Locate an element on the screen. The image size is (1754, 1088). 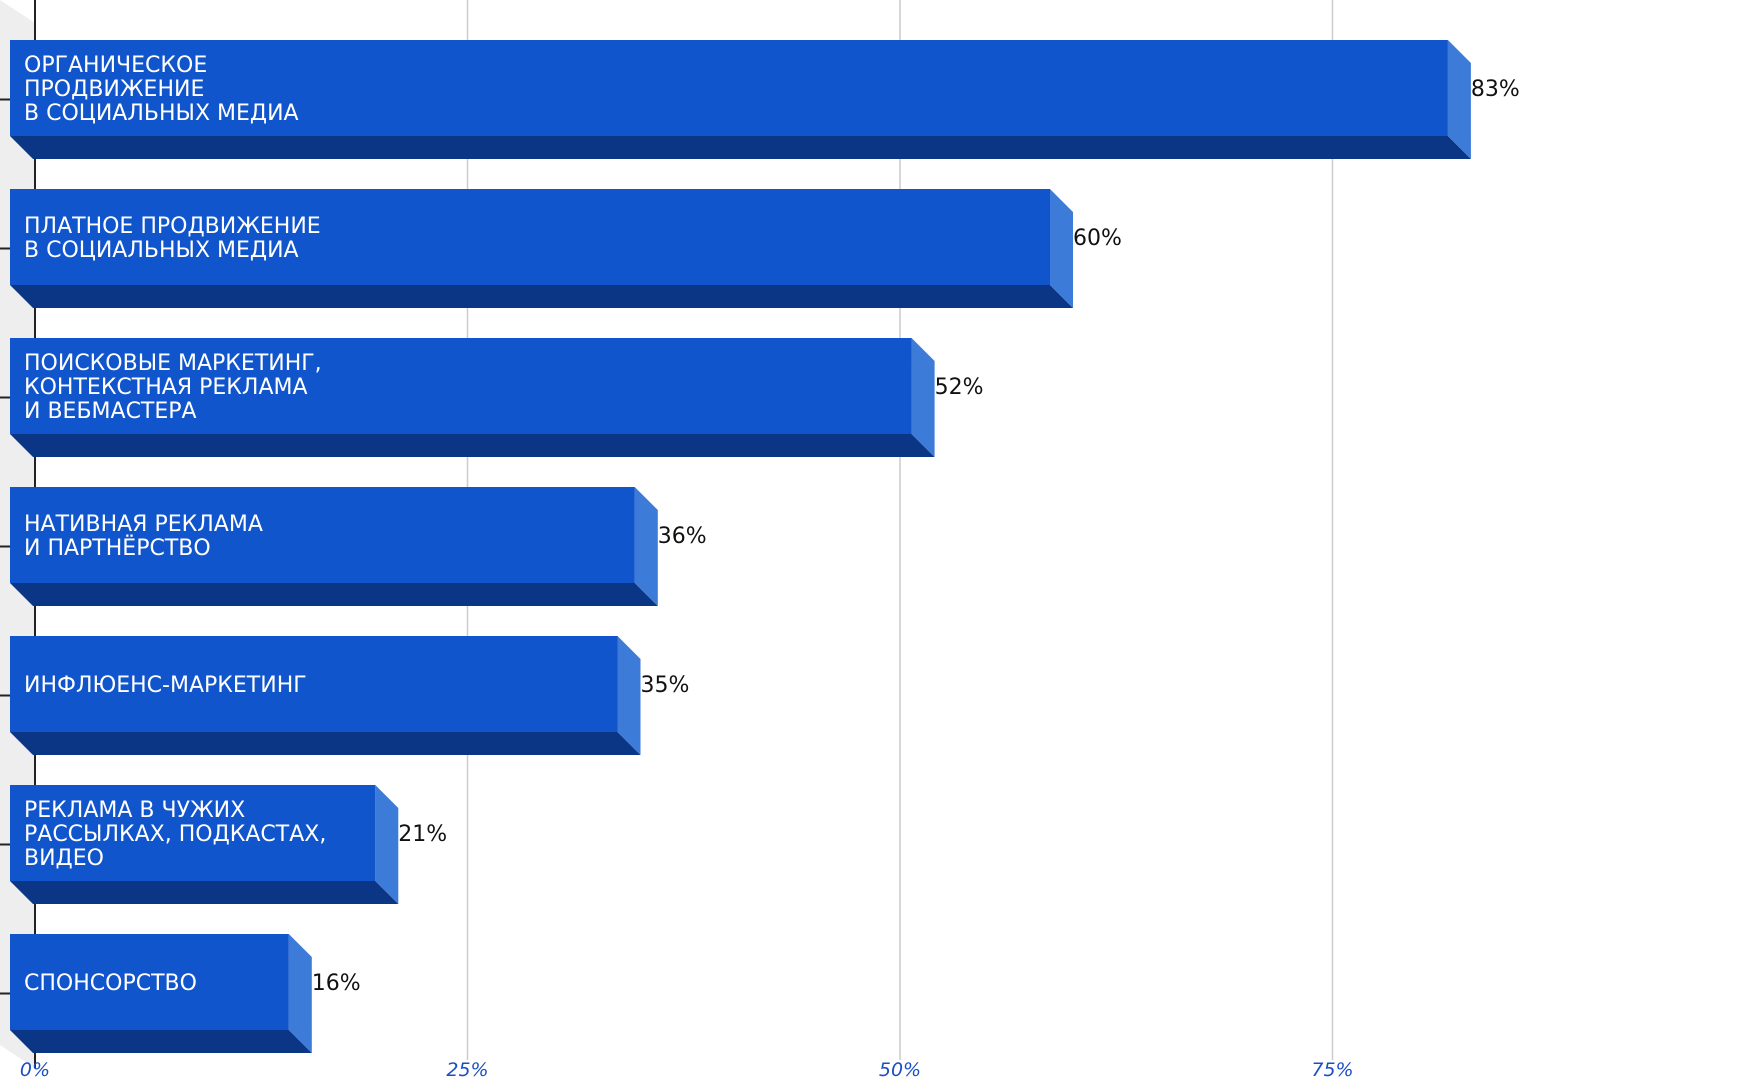
category-label: ИНФЛЮЕНС-МАРКЕТИНГ is located at coordinates (165, 685).